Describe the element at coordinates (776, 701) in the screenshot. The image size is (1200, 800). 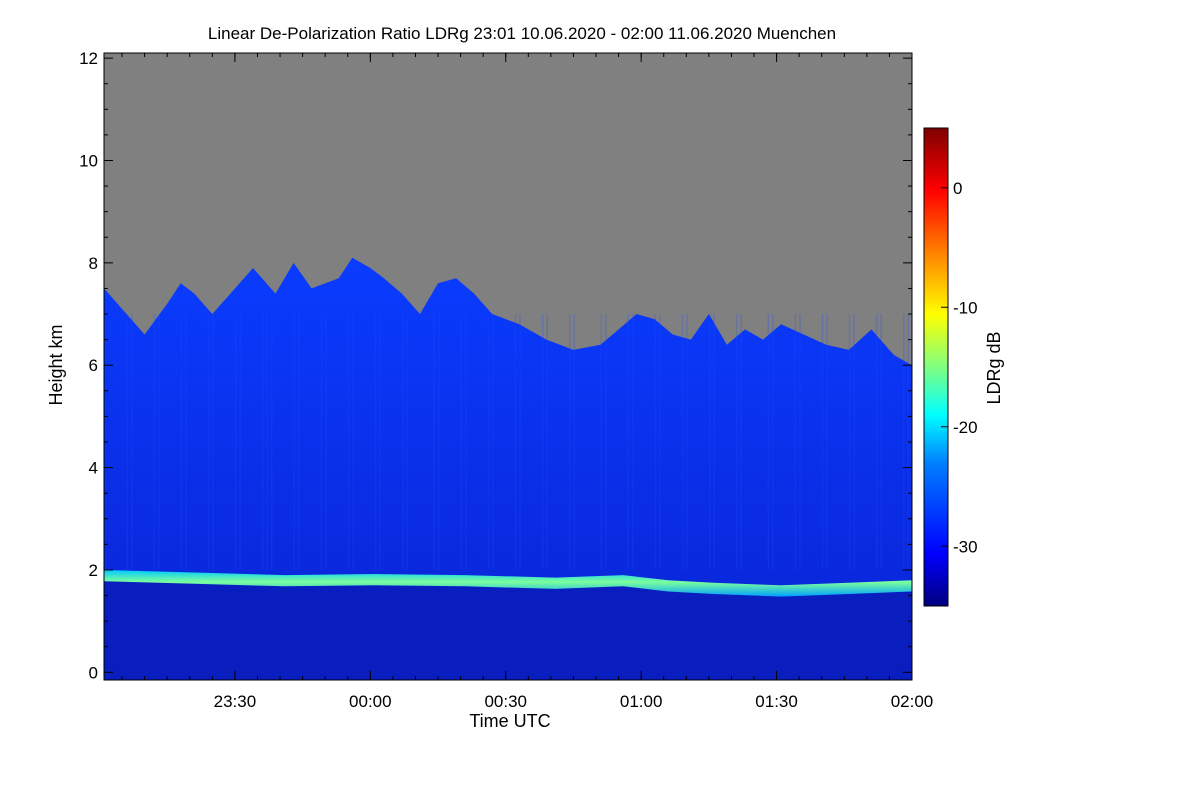
I see `x-tick-label: 01:30` at that location.